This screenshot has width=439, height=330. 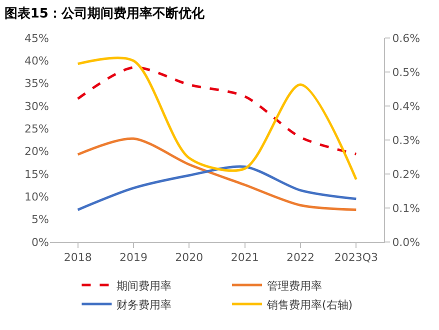 What do you see at coordinates (406, 72) in the screenshot?
I see `y2-tick-label: 0.5%` at bounding box center [406, 72].